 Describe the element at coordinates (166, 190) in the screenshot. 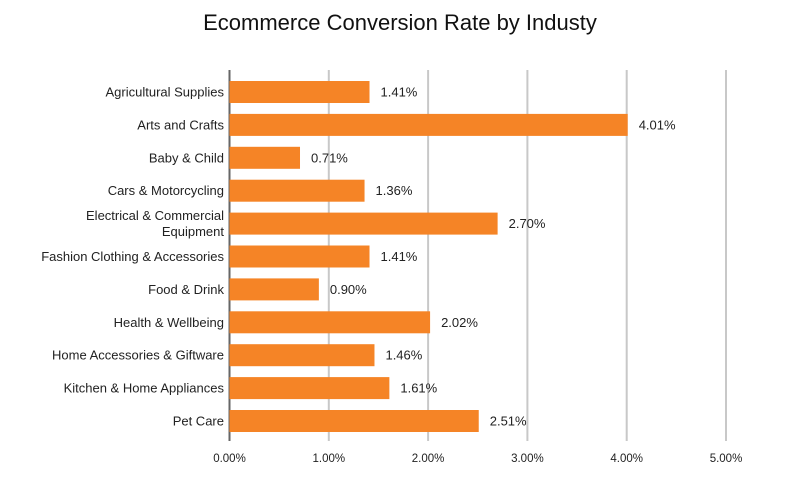

I see `category-label: Cars & Motorcycling` at that location.